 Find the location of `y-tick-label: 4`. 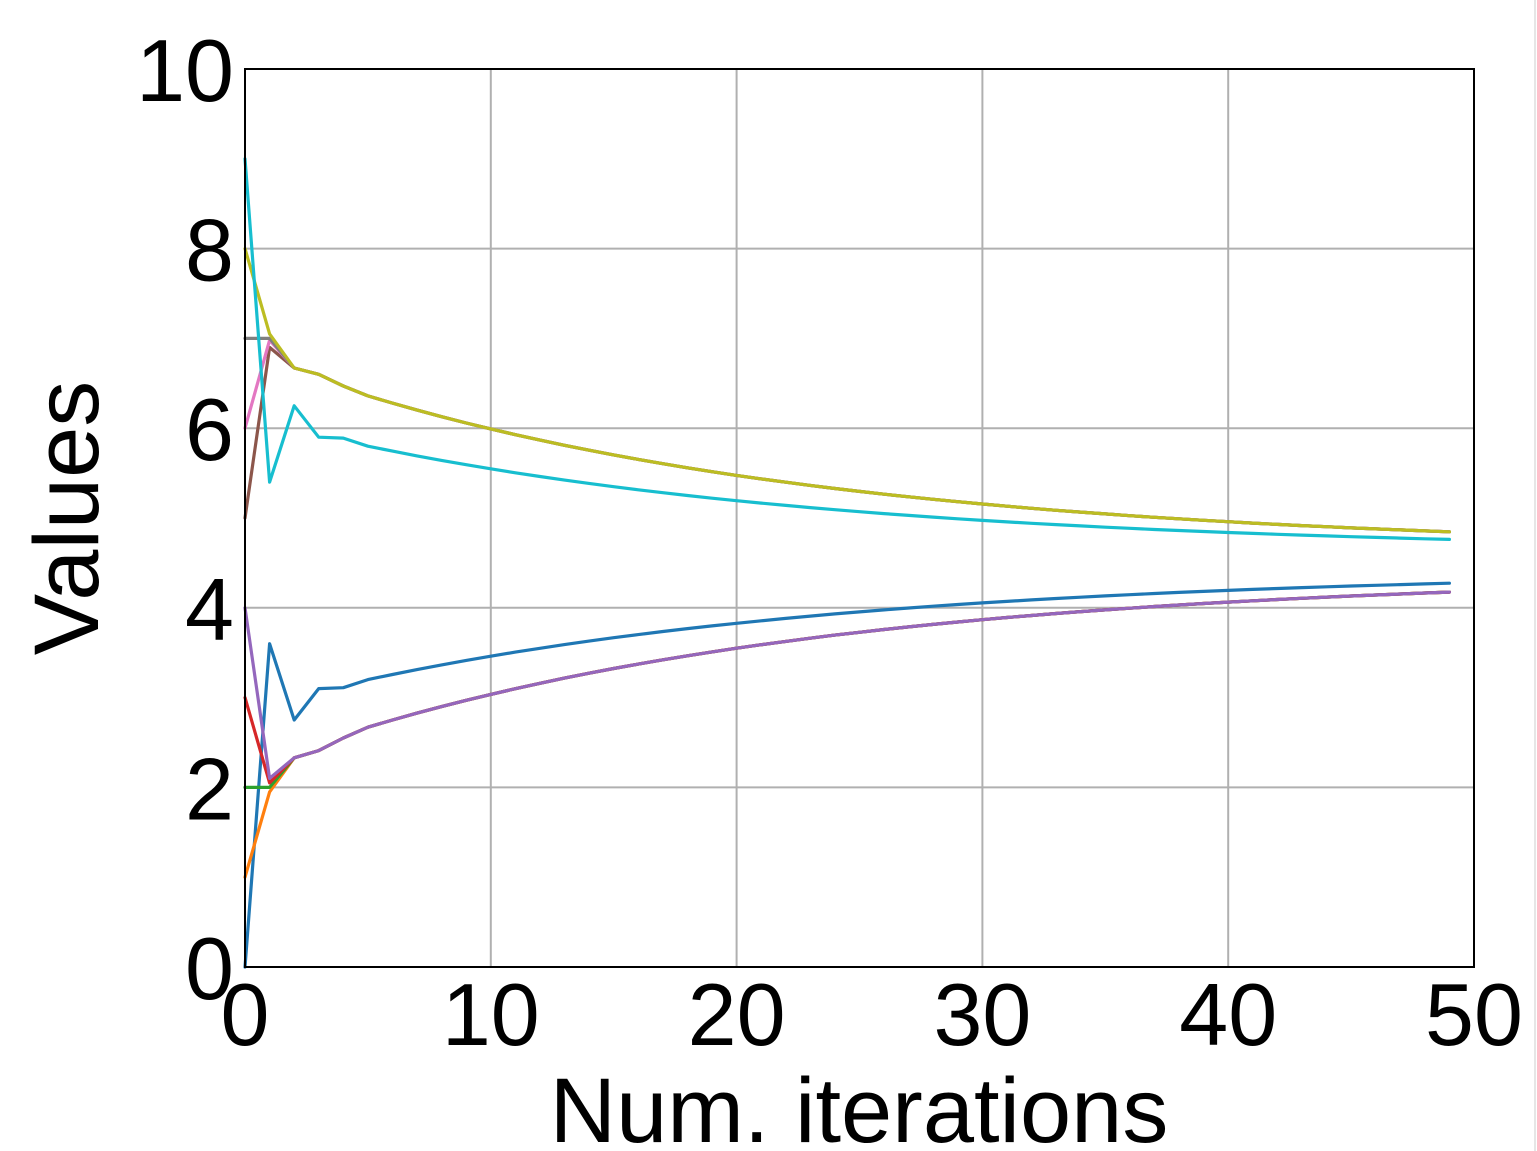

y-tick-label: 4 is located at coordinates (209, 609).